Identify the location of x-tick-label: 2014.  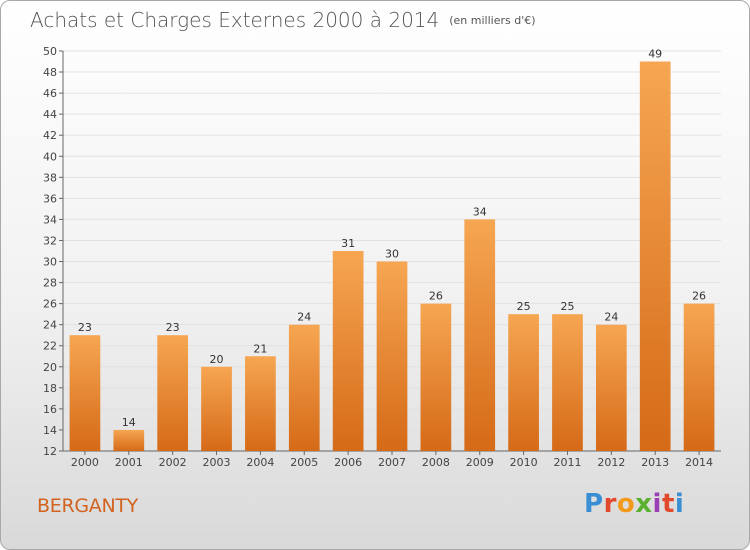
(699, 462).